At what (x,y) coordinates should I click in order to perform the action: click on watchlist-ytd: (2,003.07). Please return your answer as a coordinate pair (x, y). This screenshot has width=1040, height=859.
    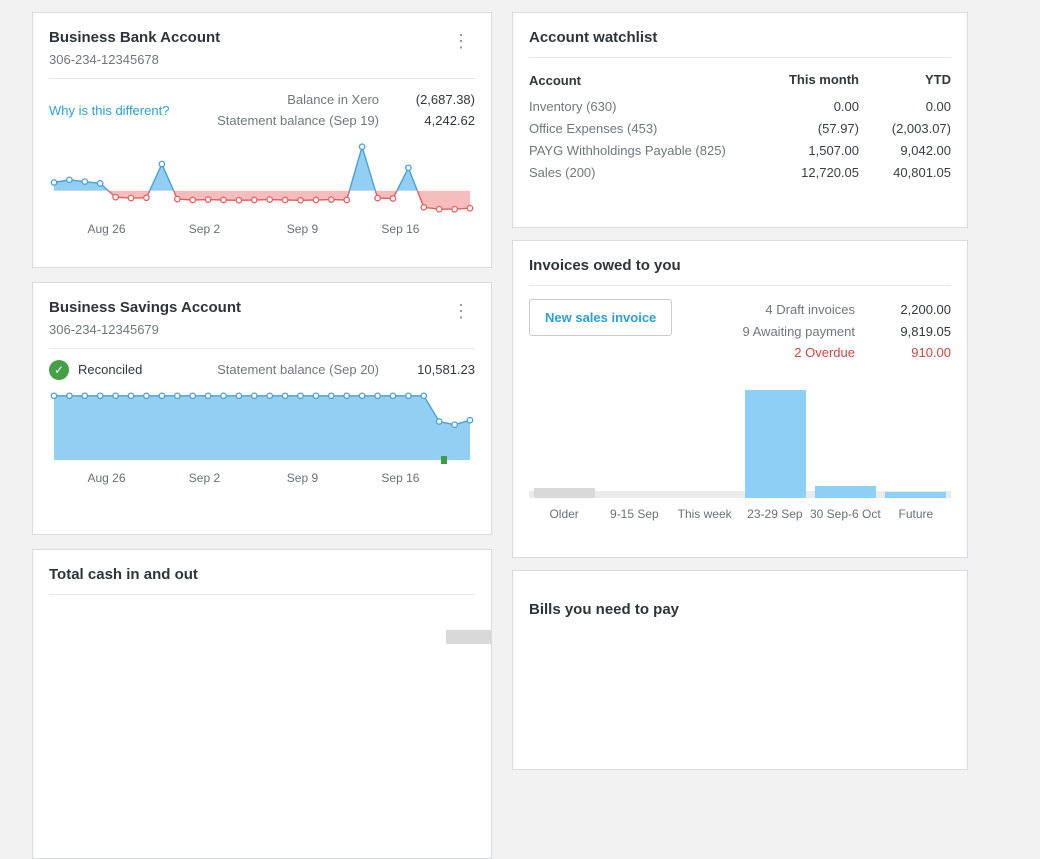
    Looking at the image, I should click on (921, 128).